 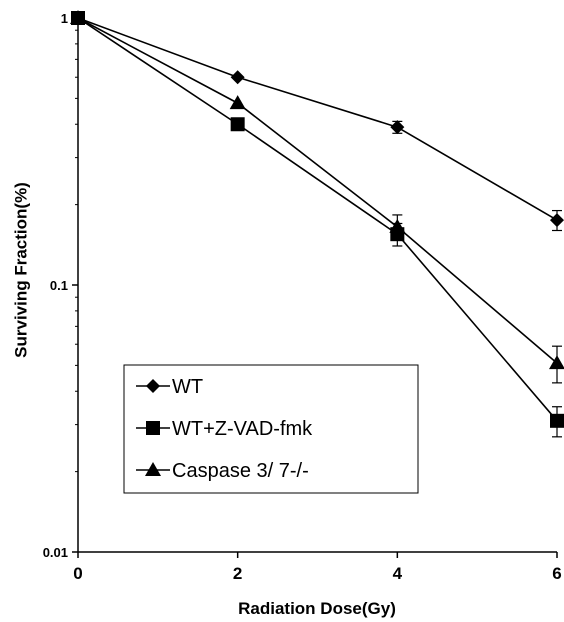 I want to click on y-tick-label: 0.01, so click(x=55, y=552).